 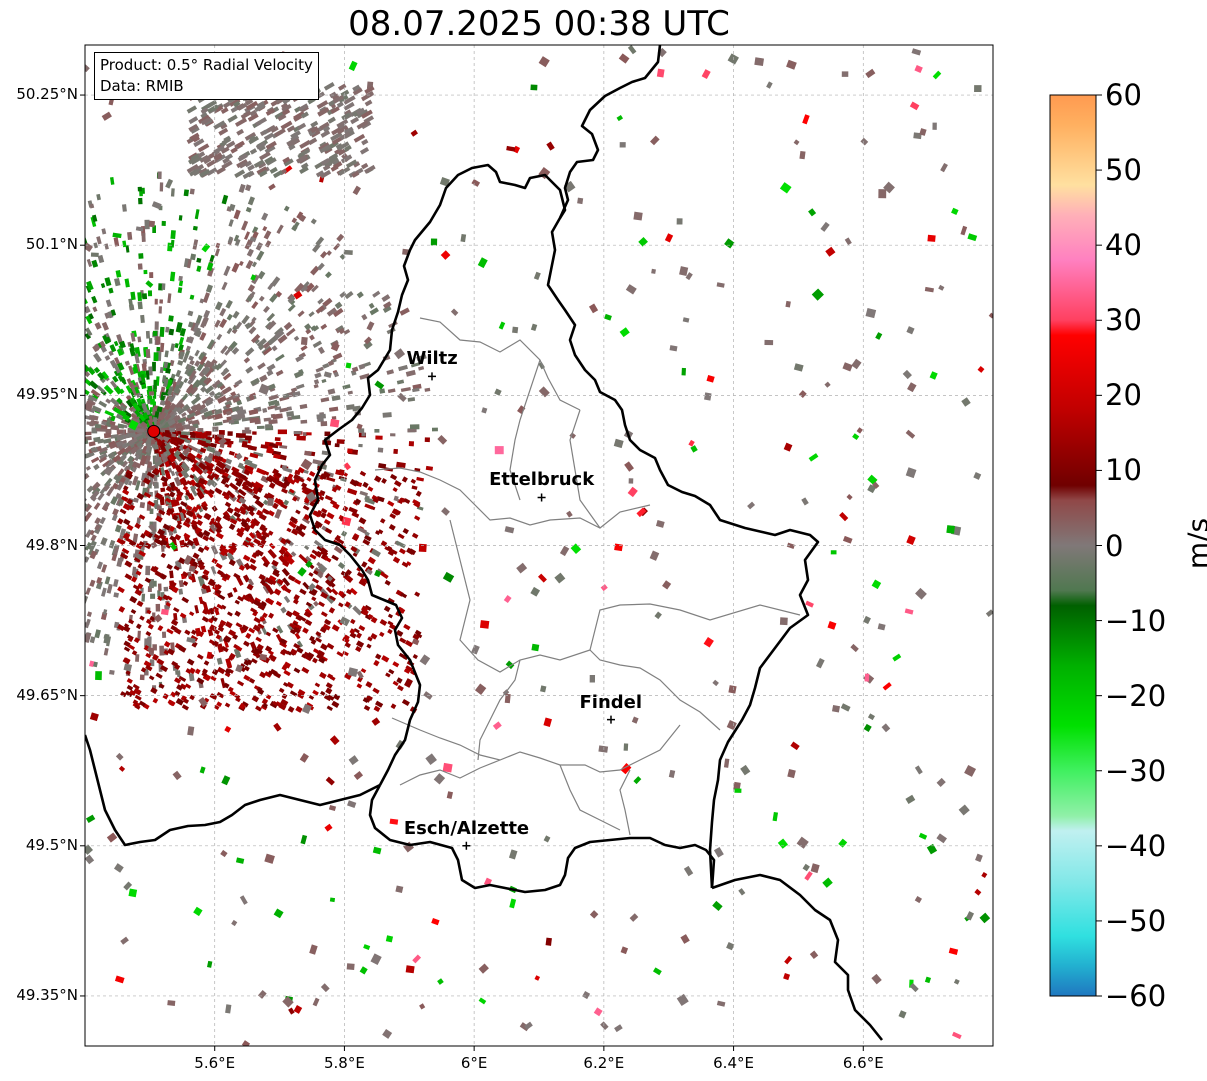 What do you see at coordinates (47, 694) in the screenshot?
I see `lat-tick-label: 49.65°N` at bounding box center [47, 694].